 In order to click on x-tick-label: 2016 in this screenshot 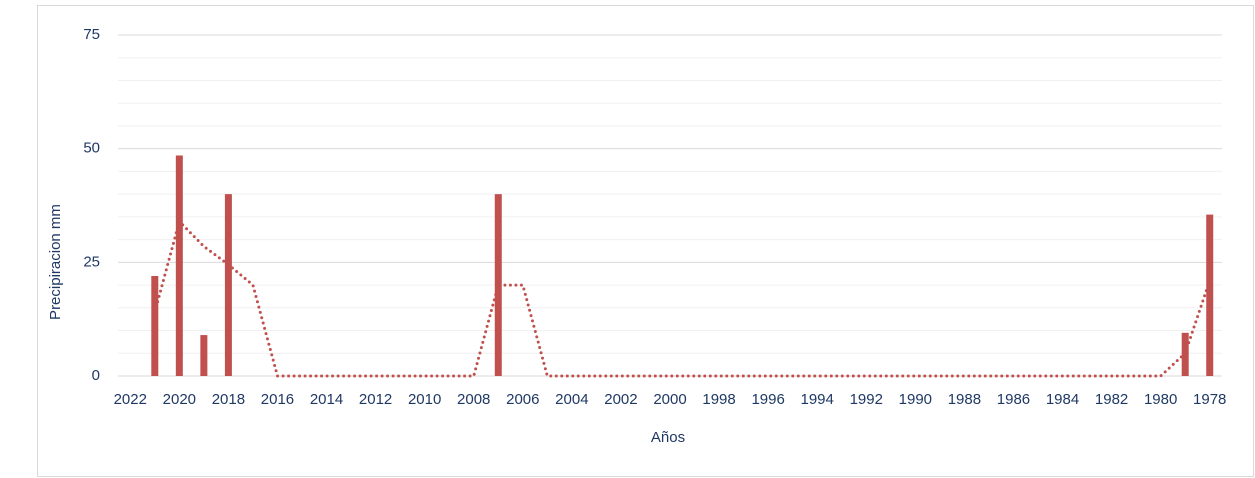, I will do `click(277, 399)`.